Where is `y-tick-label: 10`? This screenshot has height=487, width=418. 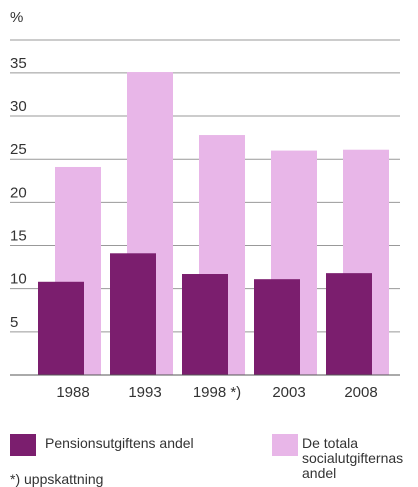
y-tick-label: 10 is located at coordinates (18, 279).